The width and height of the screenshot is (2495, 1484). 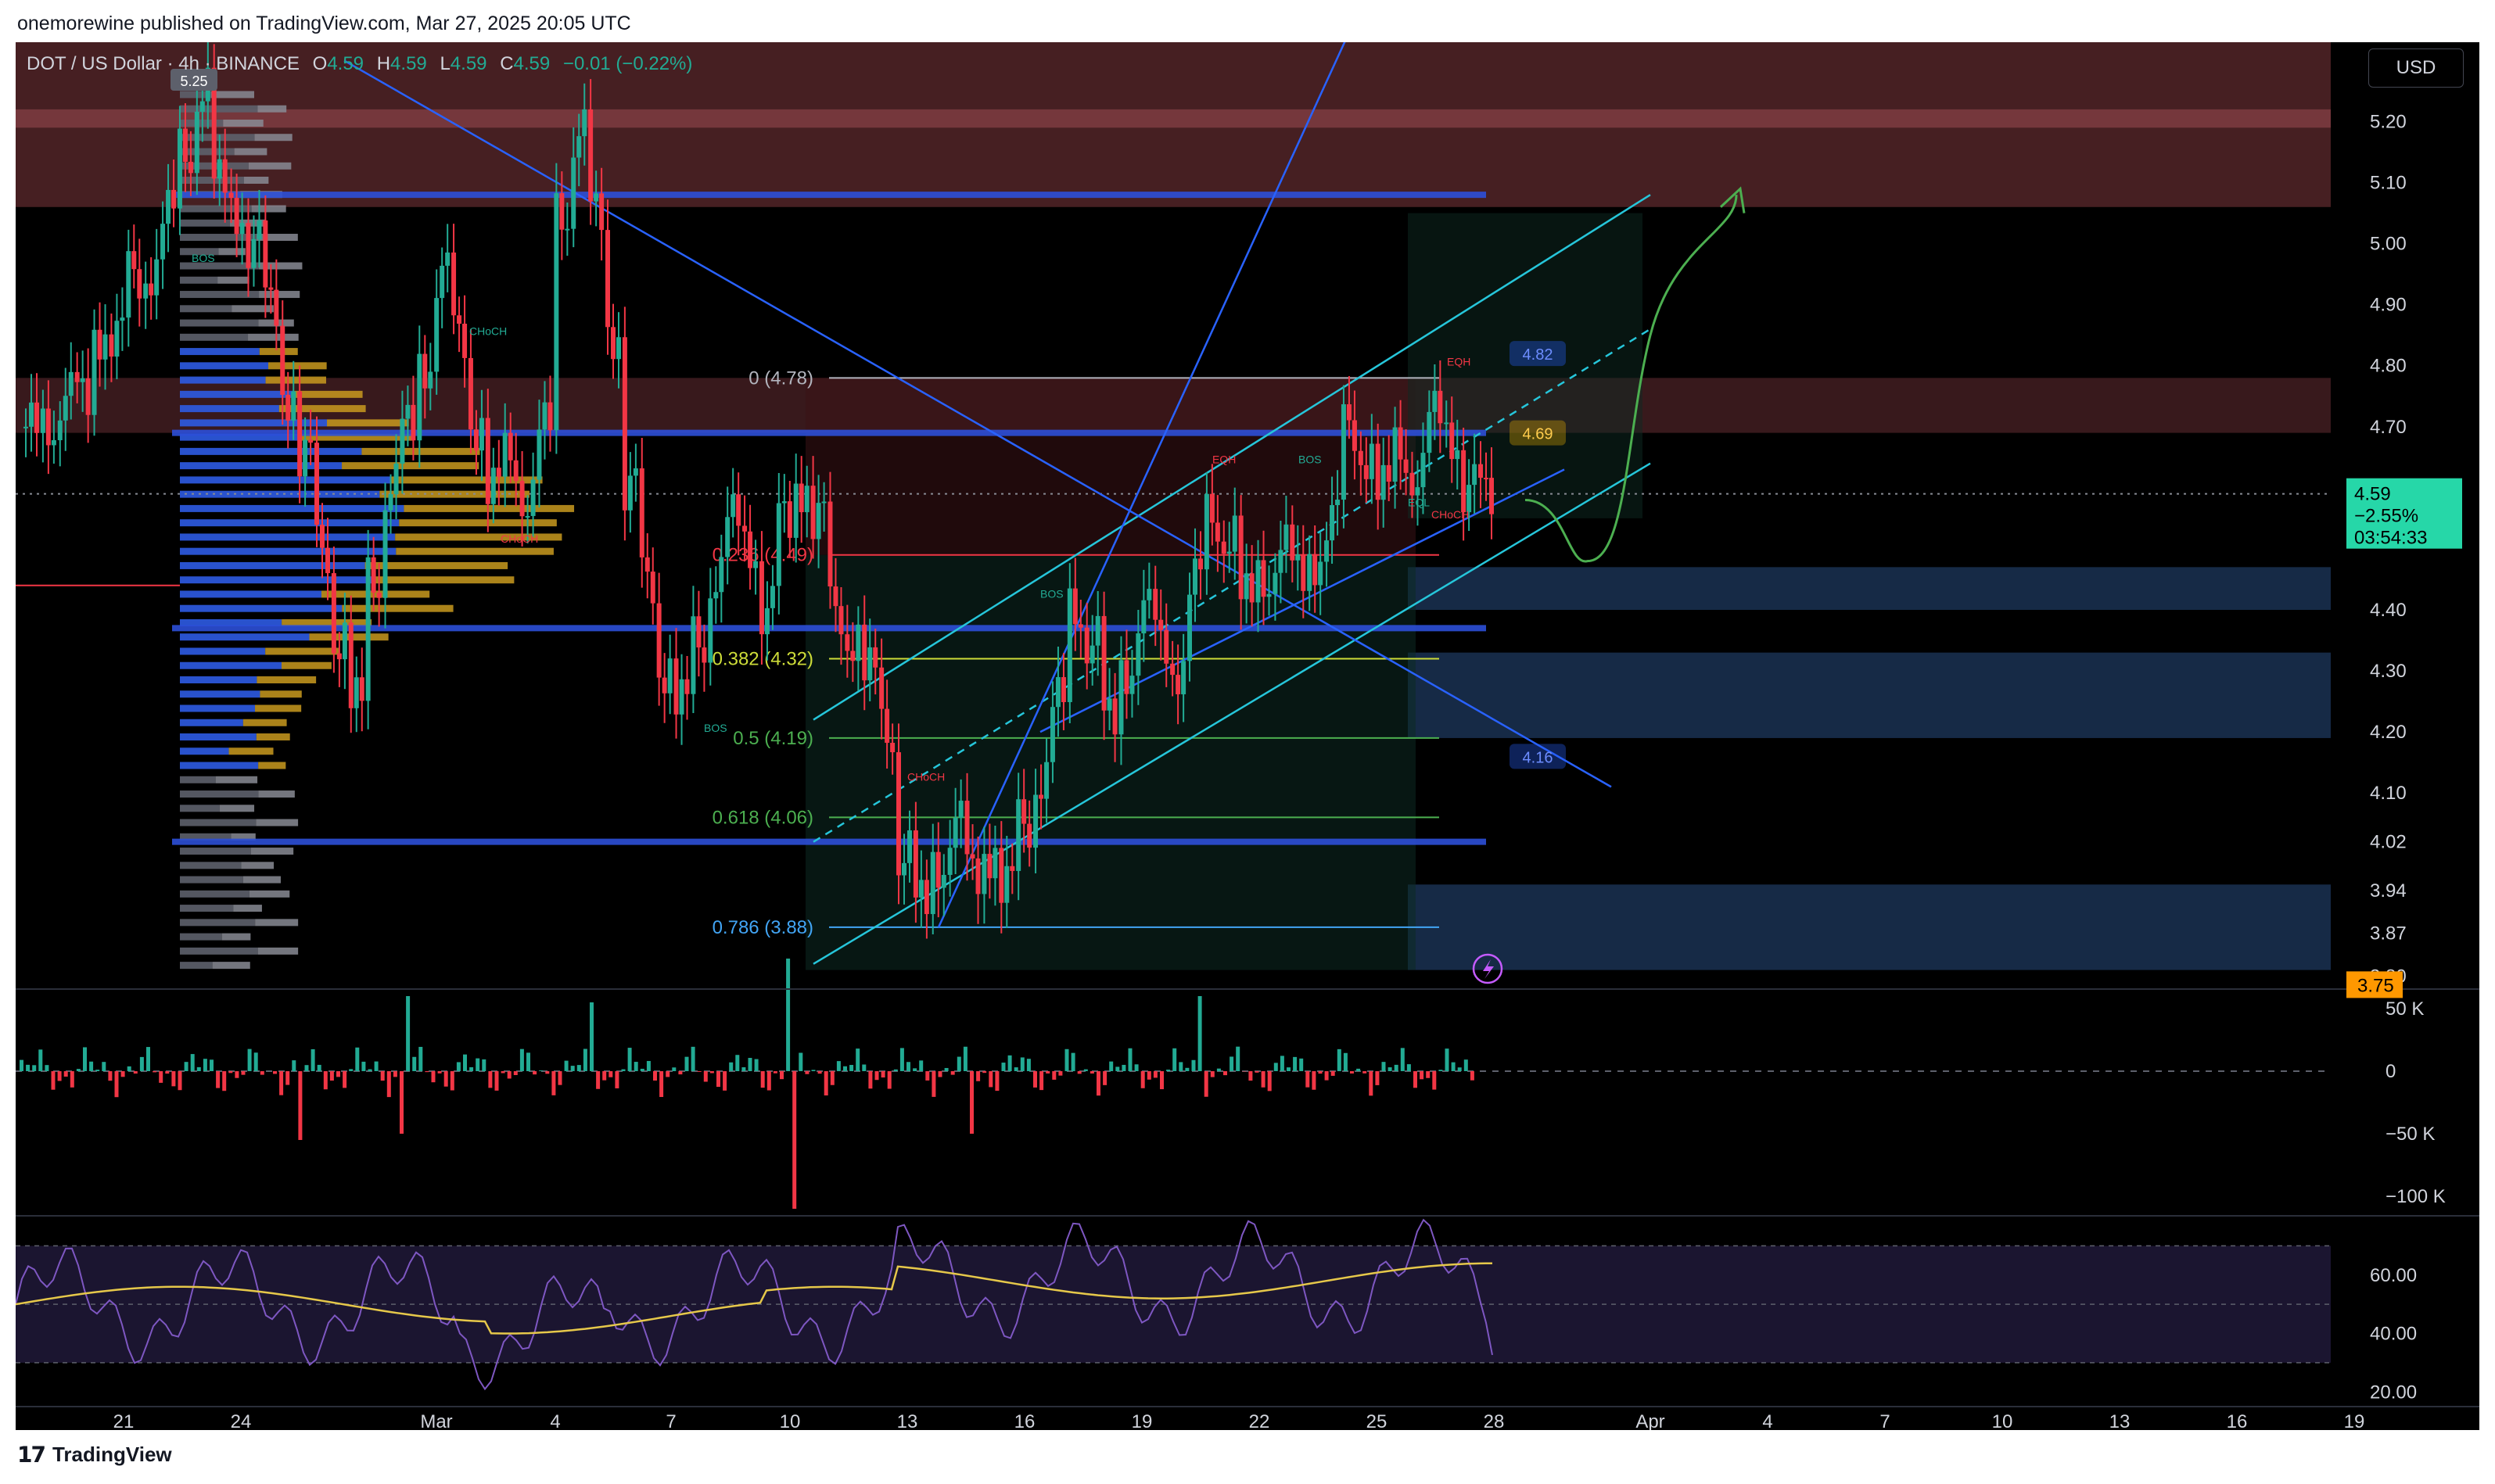 What do you see at coordinates (2416, 68) in the screenshot?
I see `currency-button: USD` at bounding box center [2416, 68].